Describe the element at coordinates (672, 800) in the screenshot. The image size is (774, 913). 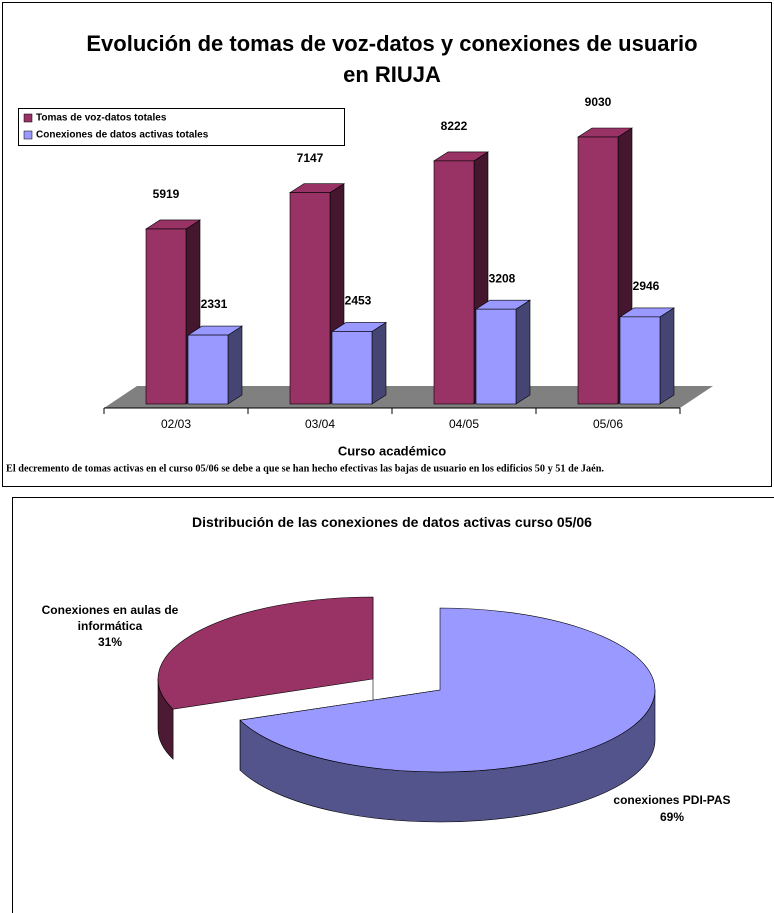
I see `slice-name: conexiones PDI-PAS` at that location.